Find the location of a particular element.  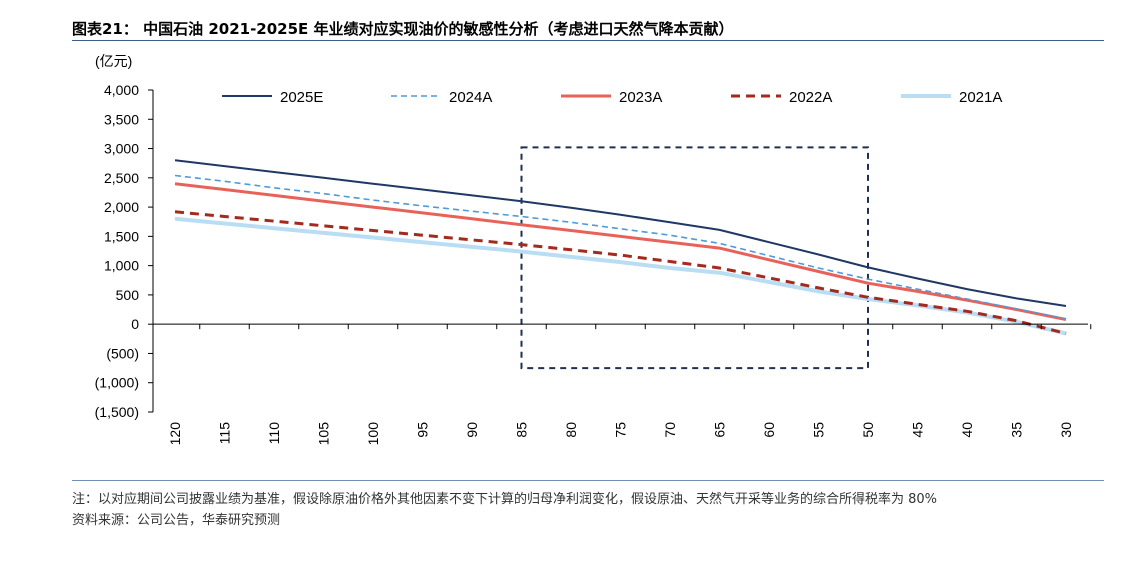

x-tick-label: 80 is located at coordinates (571, 430).